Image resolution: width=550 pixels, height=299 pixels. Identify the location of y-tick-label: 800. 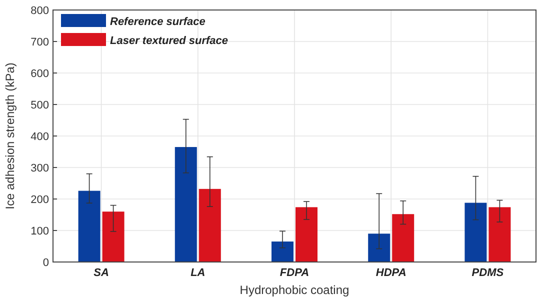
(39, 10).